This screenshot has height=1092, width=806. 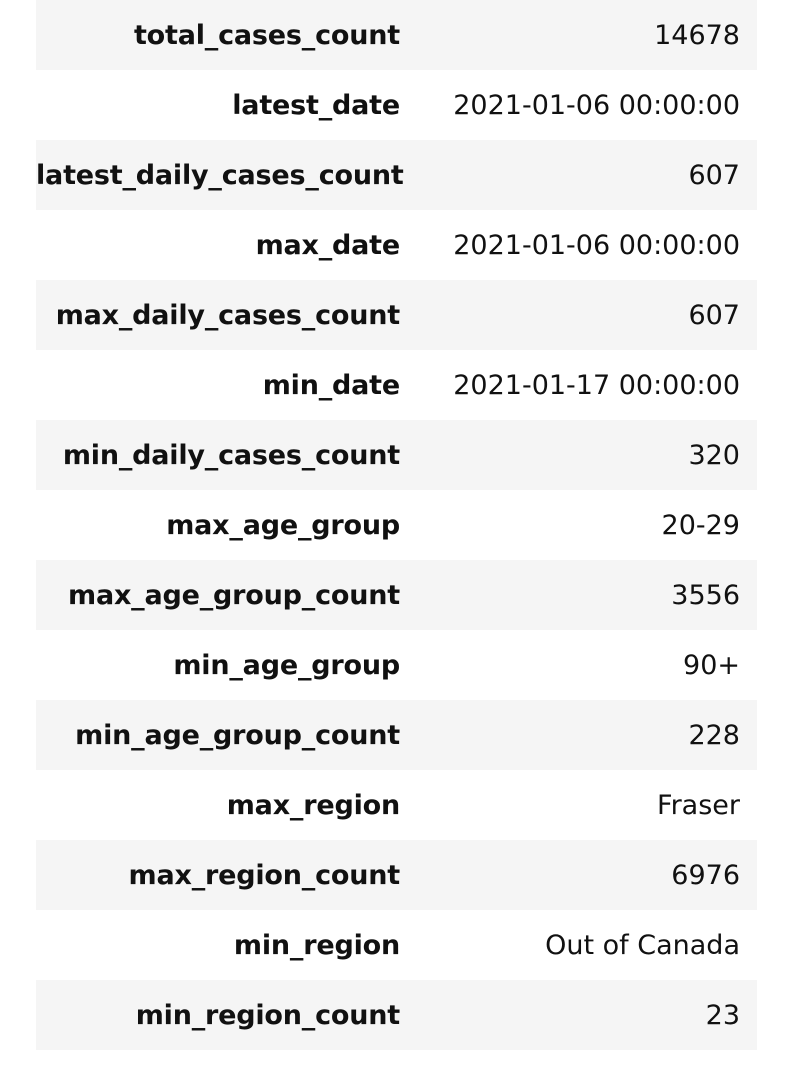 I want to click on table-row: max_age_group_count 3556, so click(x=396, y=595).